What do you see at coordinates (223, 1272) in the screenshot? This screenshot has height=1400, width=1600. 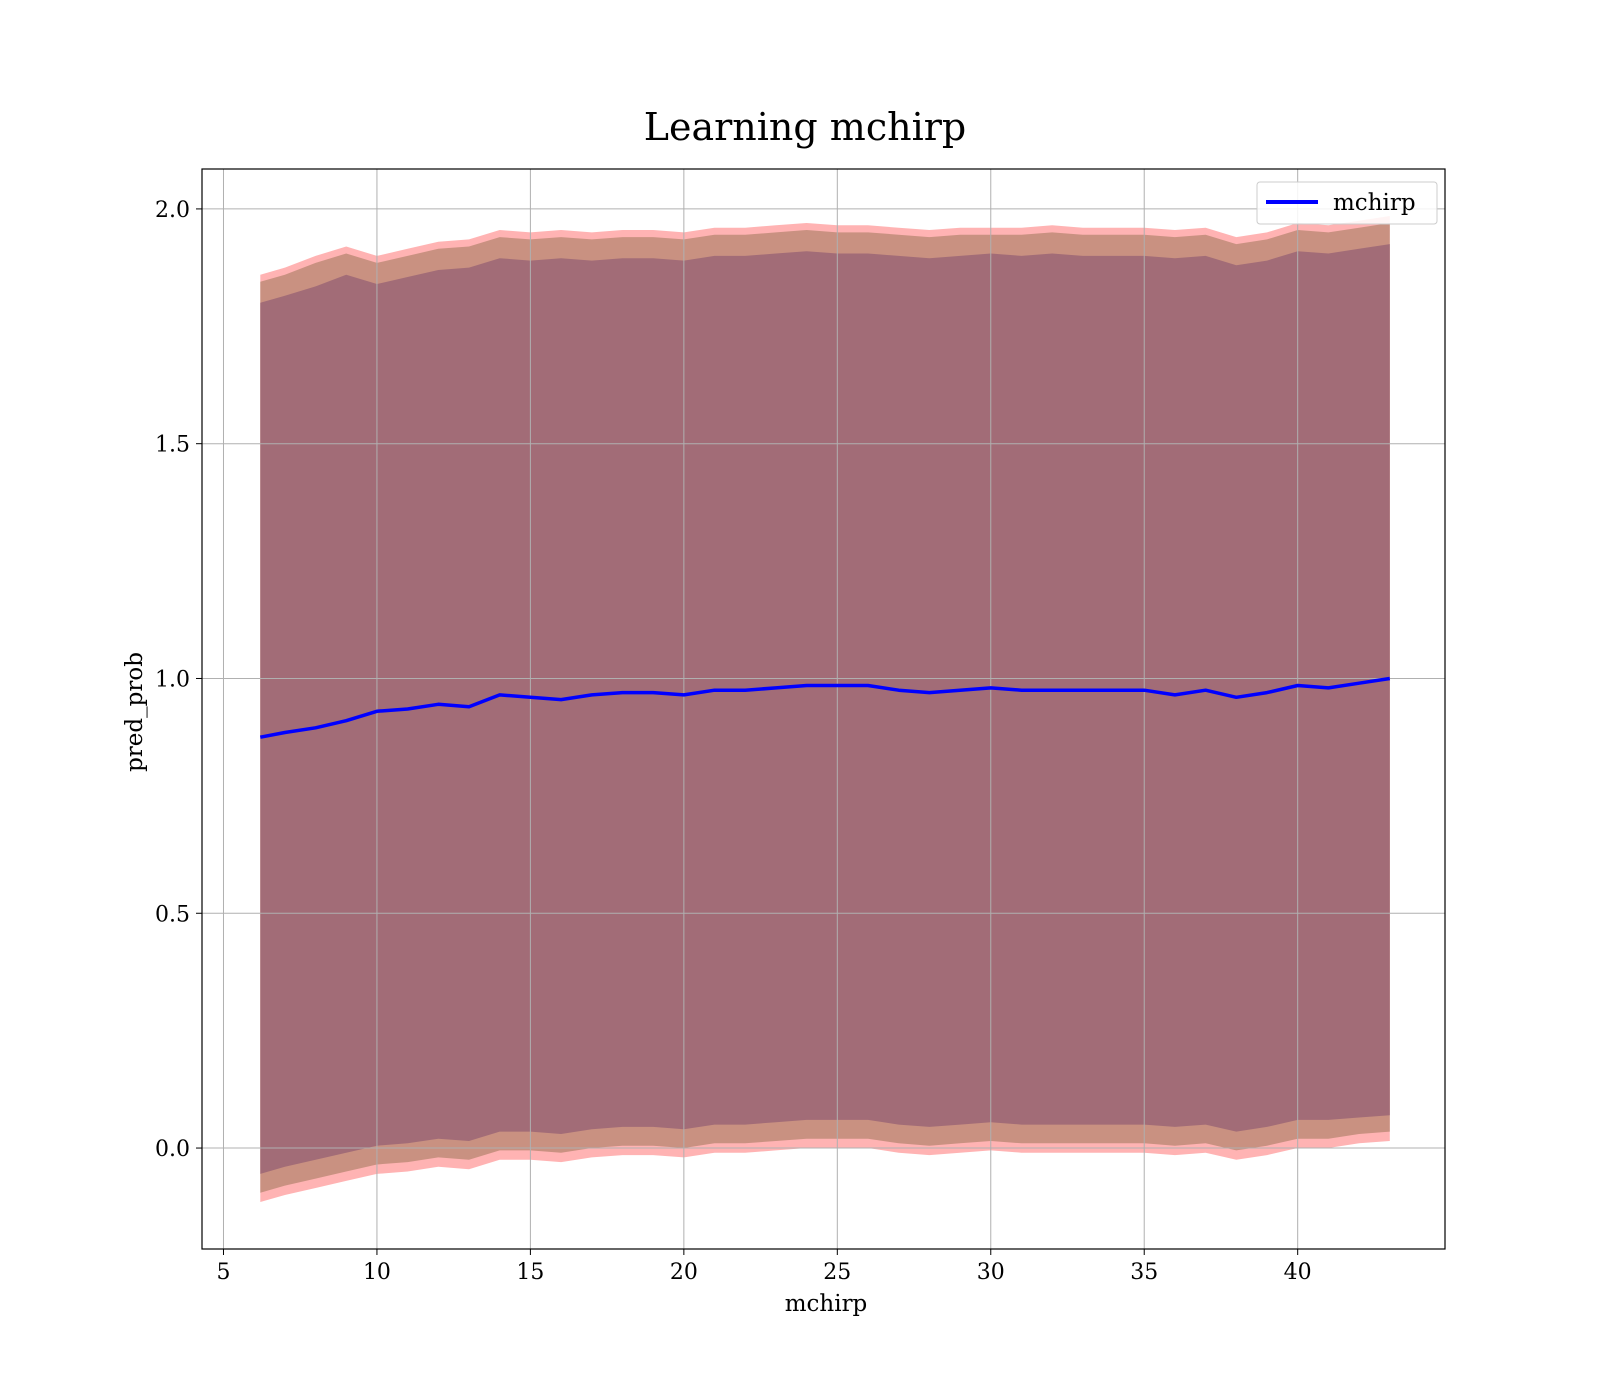 I see `x-tick-label: 5` at bounding box center [223, 1272].